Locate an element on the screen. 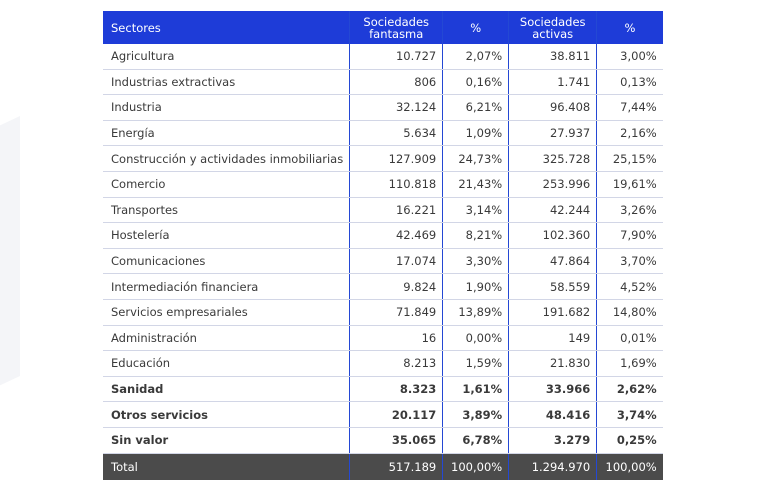 This screenshot has width=757, height=480. sociedades-activas-cell: 38.811 is located at coordinates (552, 57).